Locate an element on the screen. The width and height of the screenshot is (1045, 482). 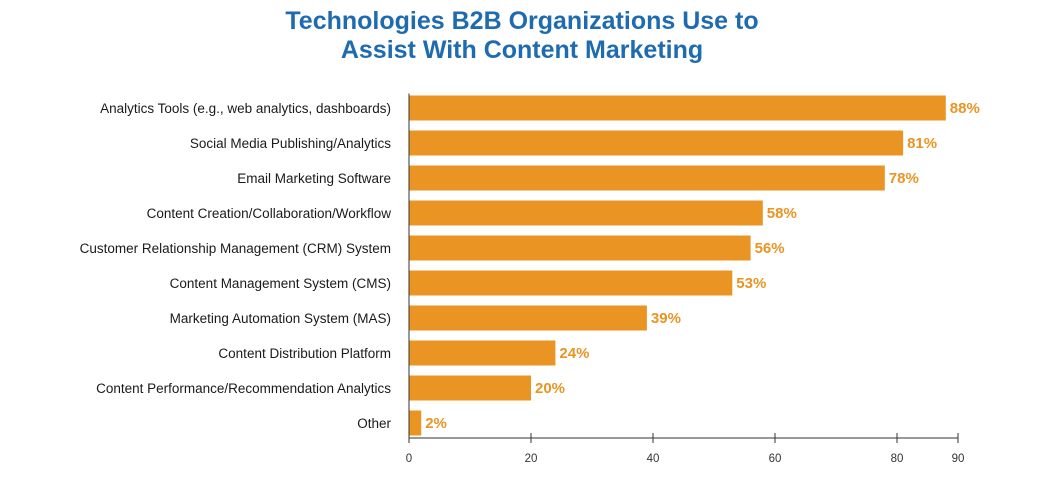
category-label: Content Distribution Platform is located at coordinates (304, 353).